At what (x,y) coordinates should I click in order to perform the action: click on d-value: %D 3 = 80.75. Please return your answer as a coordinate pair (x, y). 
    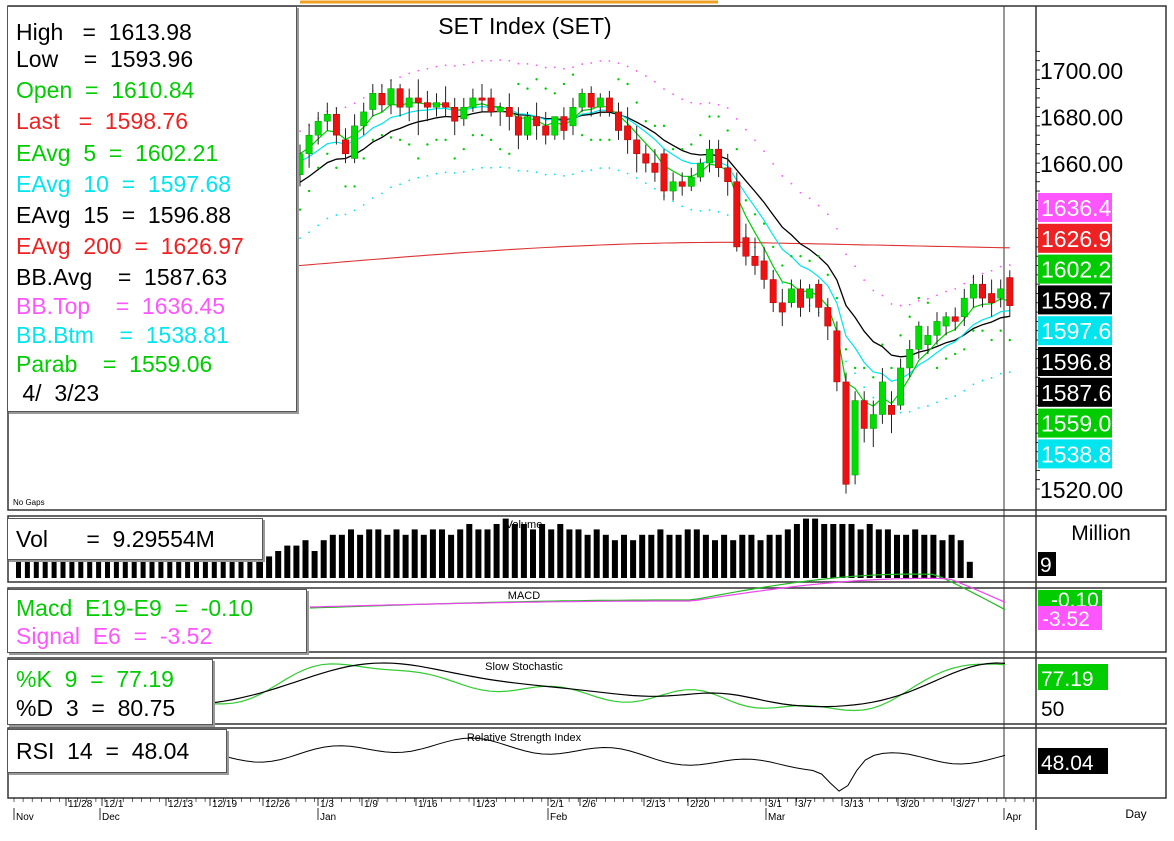
    Looking at the image, I should click on (96, 708).